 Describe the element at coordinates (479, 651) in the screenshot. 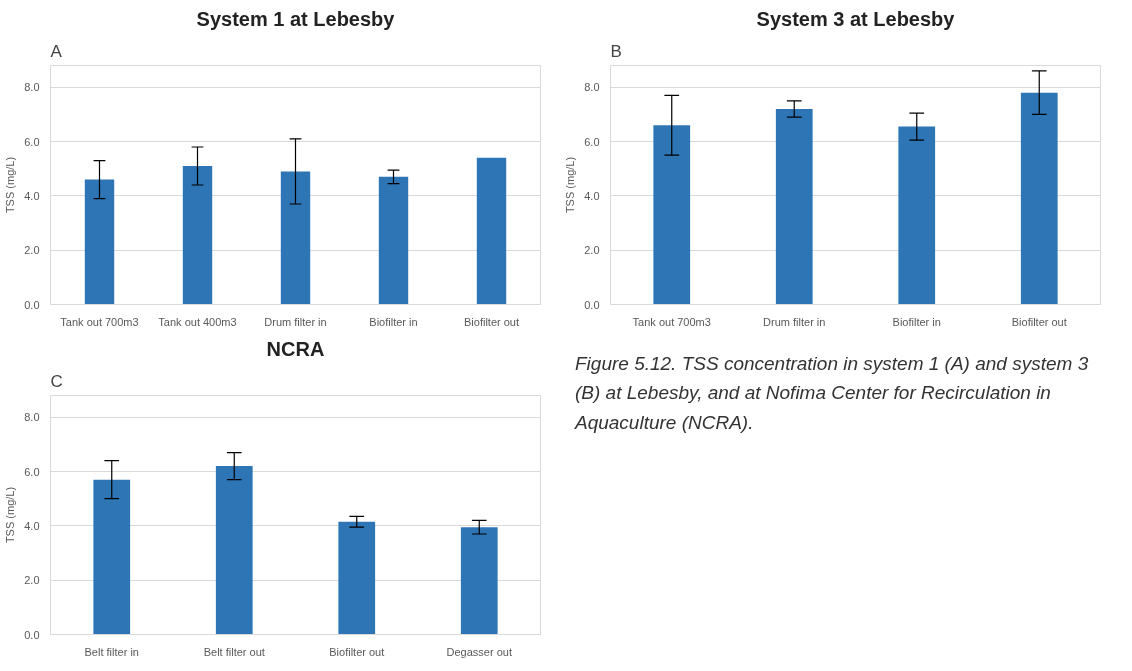

I see `x-tick-label: Degasser out` at that location.